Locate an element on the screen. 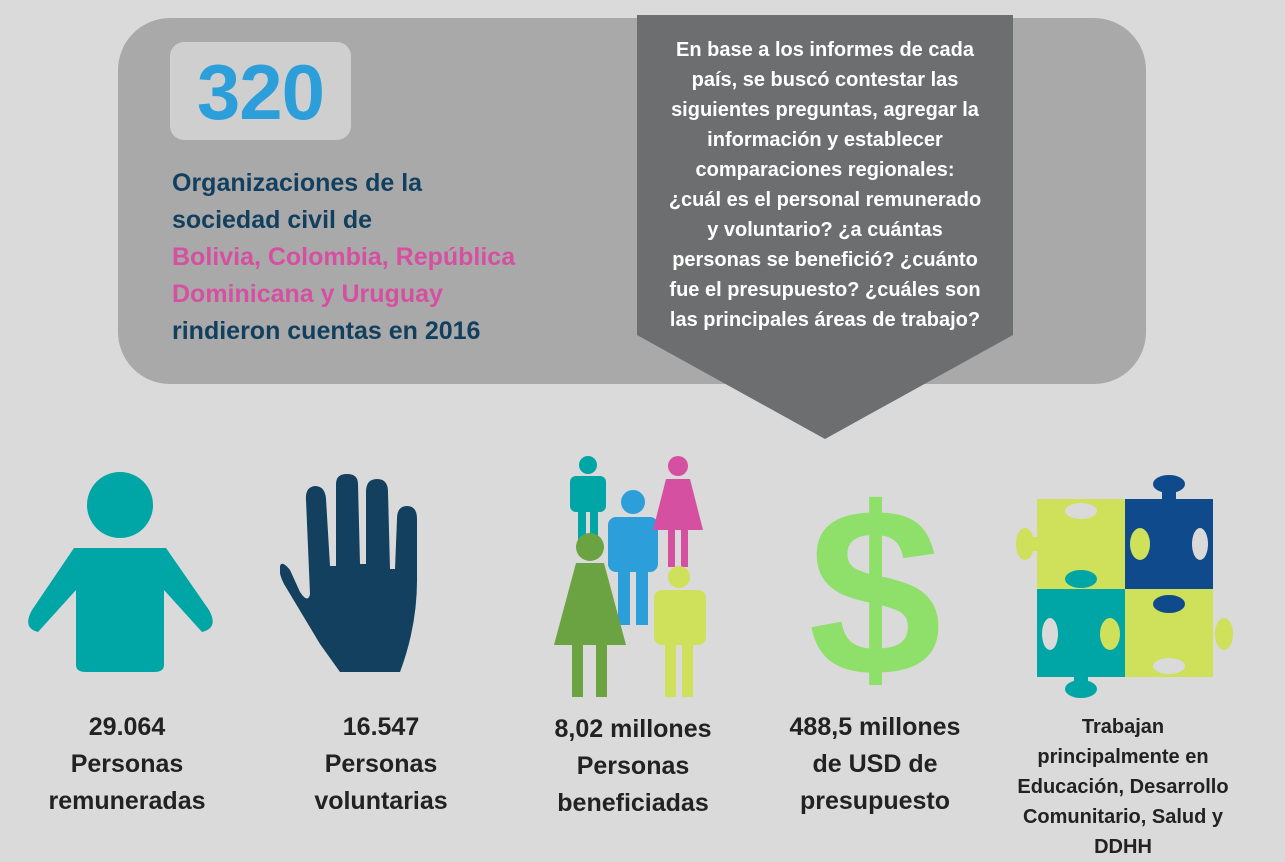 This screenshot has height=862, width=1285. callout-line: En base a los informes de cada is located at coordinates (825, 50).